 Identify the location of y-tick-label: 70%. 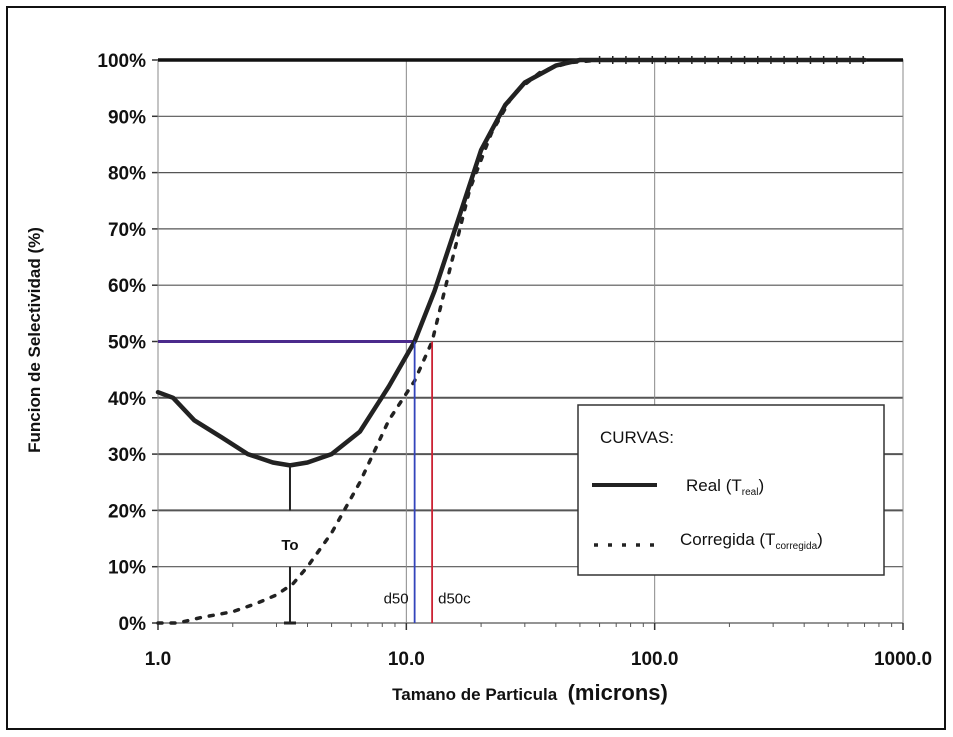
(127, 230).